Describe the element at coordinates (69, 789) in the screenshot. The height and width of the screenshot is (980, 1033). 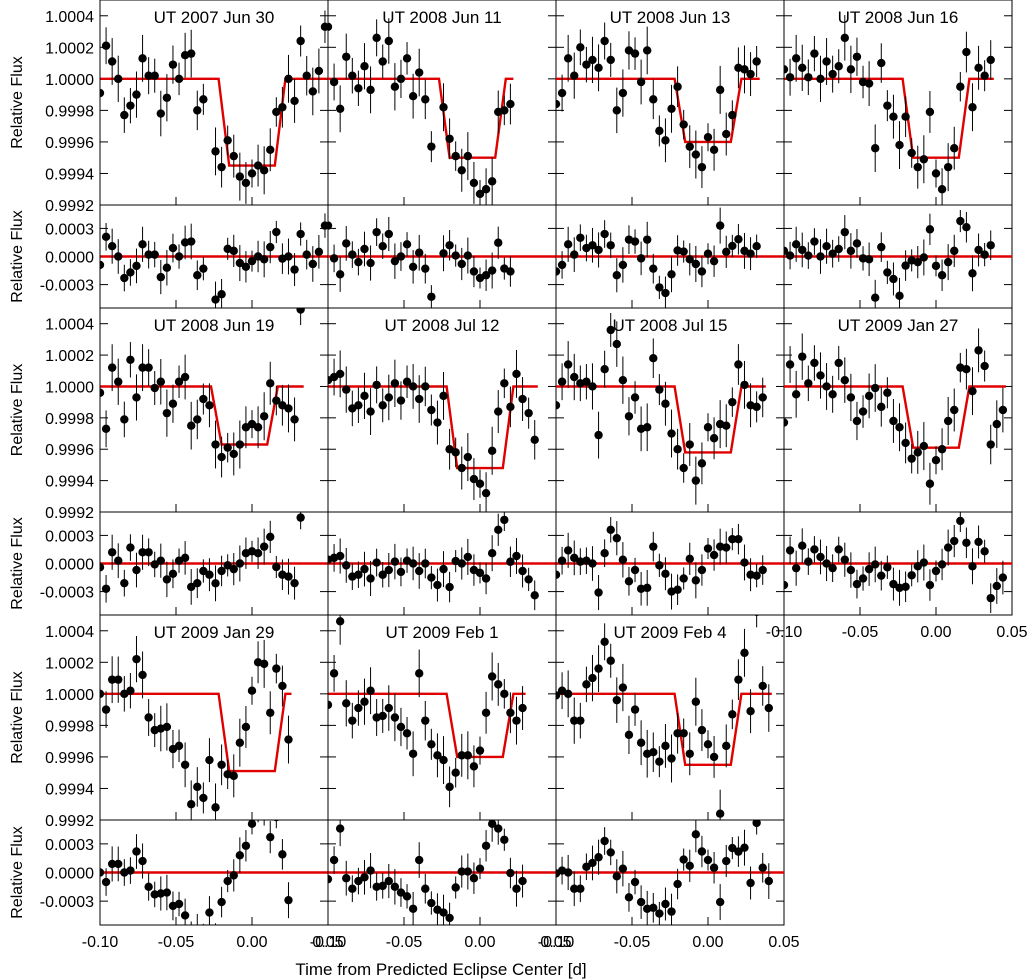
I see `y-tick-label: 0.9994` at that location.